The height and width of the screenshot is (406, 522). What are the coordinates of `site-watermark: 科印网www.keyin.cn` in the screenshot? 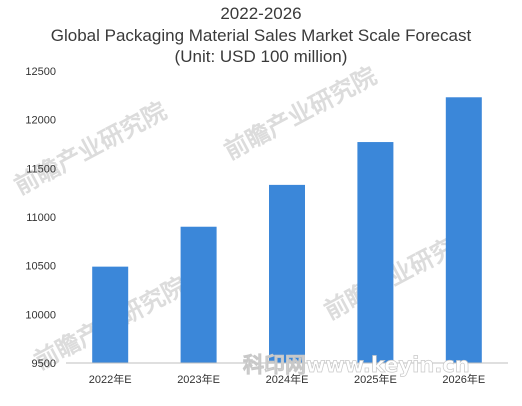 It's located at (356, 365).